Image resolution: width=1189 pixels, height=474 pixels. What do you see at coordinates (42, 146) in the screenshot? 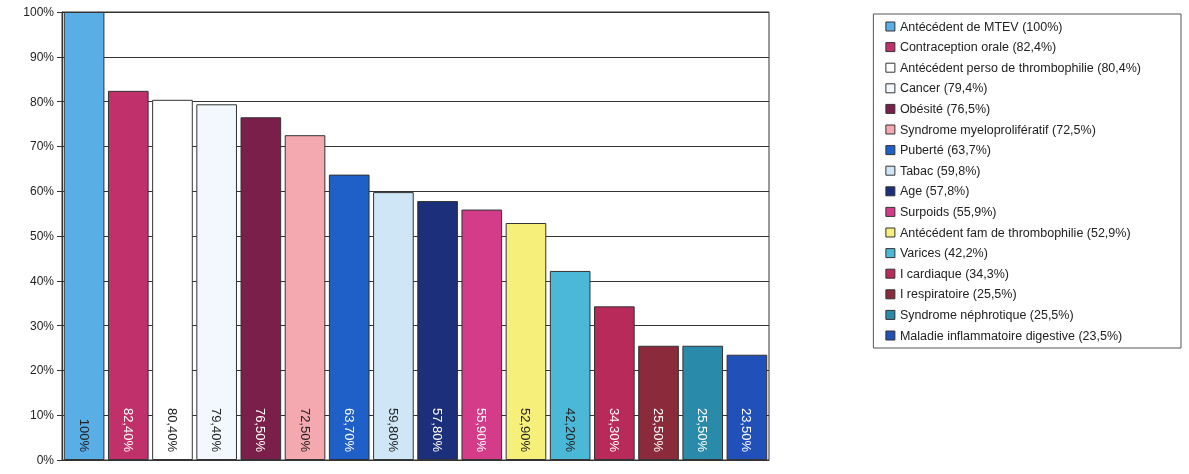
I see `y-tick-label: 70%` at bounding box center [42, 146].